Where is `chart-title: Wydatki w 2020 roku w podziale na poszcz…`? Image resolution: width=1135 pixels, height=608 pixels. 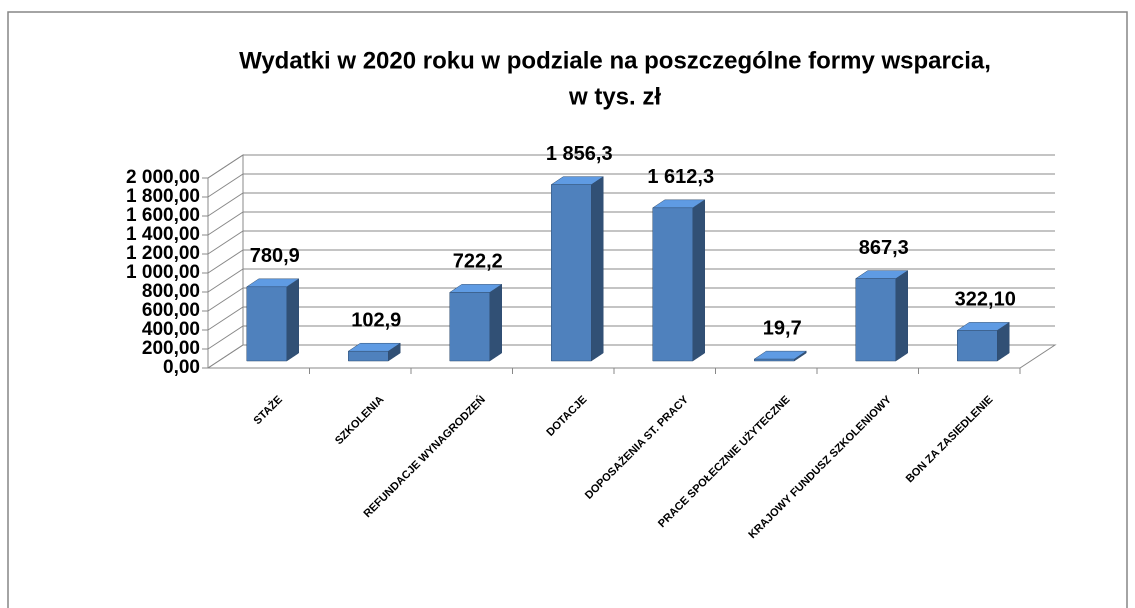
chart-title: Wydatki w 2020 roku w podziale na poszcz… is located at coordinates (615, 60).